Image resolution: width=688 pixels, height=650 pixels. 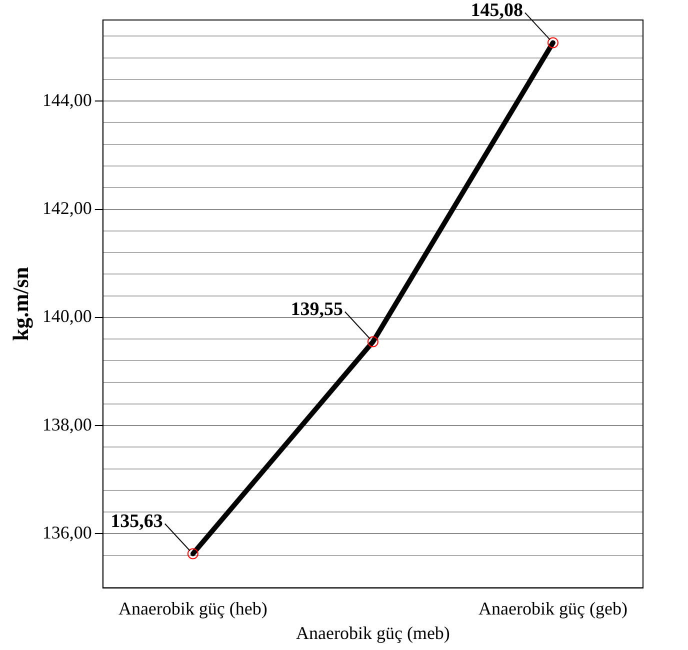 What do you see at coordinates (553, 608) in the screenshot?
I see `x-tick-label: Anaerobik güç (geb)` at bounding box center [553, 608].